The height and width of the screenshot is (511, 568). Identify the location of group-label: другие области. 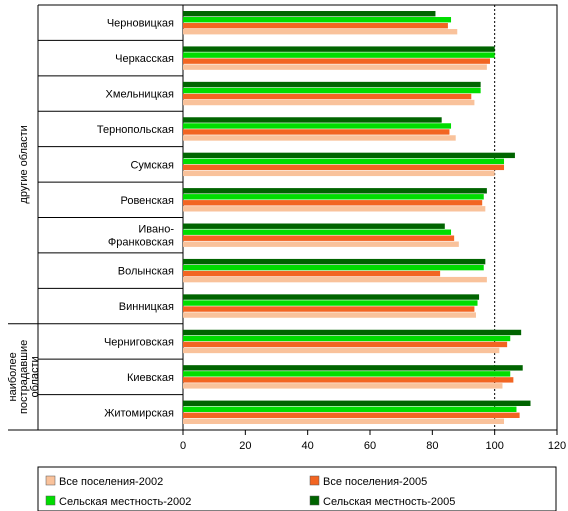
(24, 164).